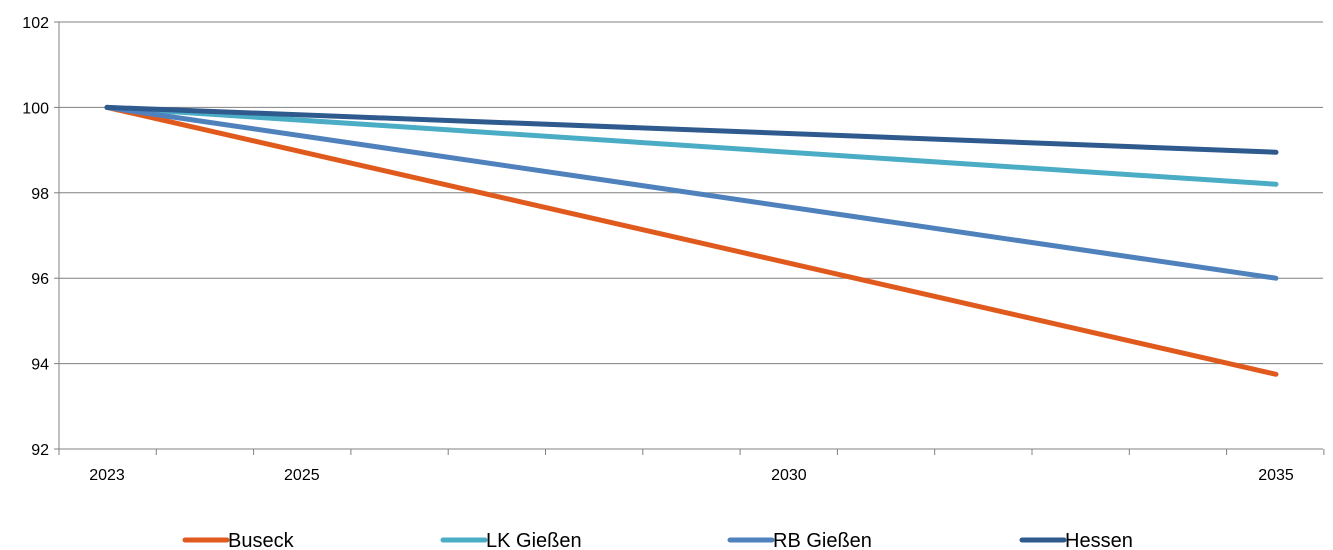 This screenshot has height=550, width=1333. What do you see at coordinates (261, 540) in the screenshot?
I see `legend-label: Buseck` at bounding box center [261, 540].